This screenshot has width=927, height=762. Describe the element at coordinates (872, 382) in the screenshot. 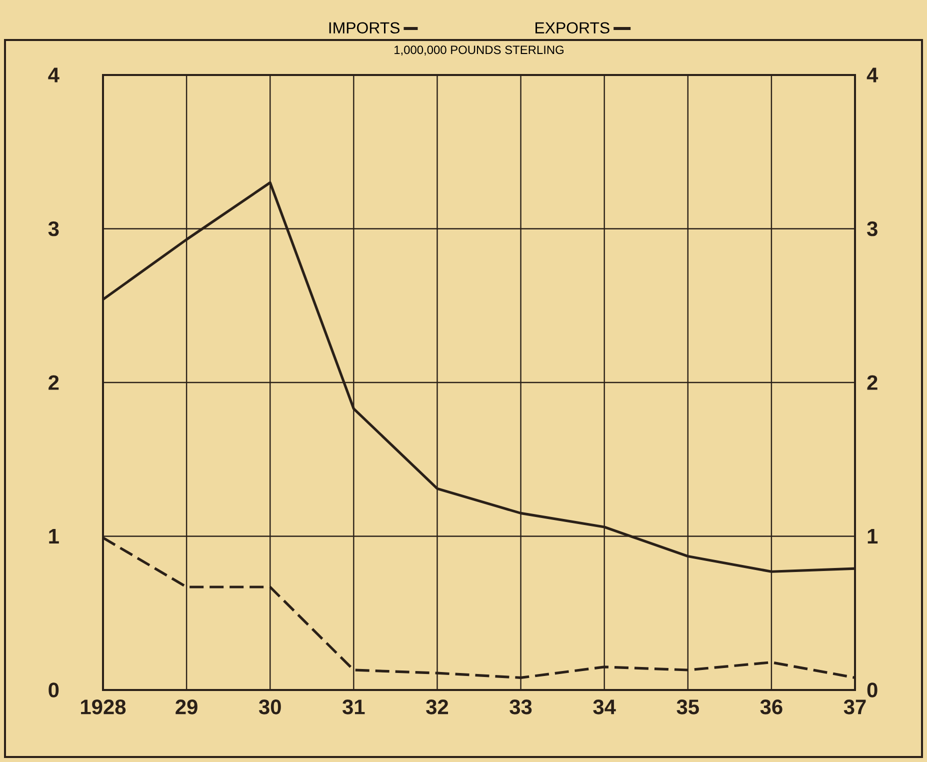

I see `y2-tick-label: 2` at that location.